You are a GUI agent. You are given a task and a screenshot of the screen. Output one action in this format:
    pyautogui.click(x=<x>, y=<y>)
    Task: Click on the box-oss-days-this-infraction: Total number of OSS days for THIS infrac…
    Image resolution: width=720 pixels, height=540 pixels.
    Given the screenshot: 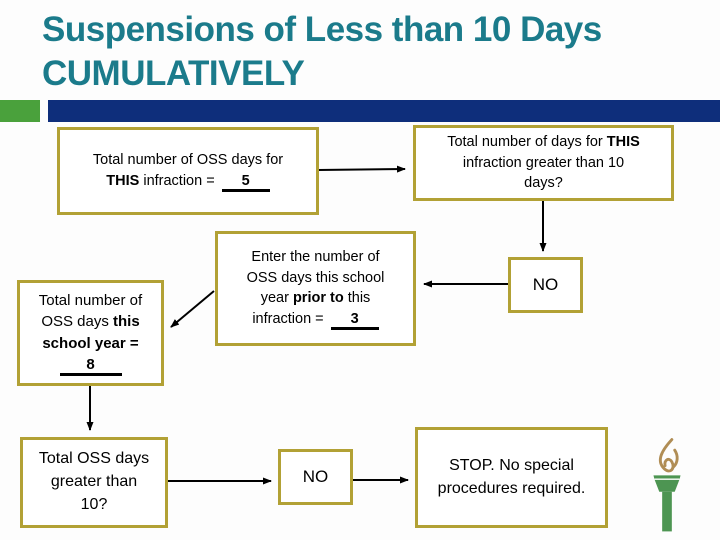 What is the action you would take?
    pyautogui.click(x=188, y=171)
    